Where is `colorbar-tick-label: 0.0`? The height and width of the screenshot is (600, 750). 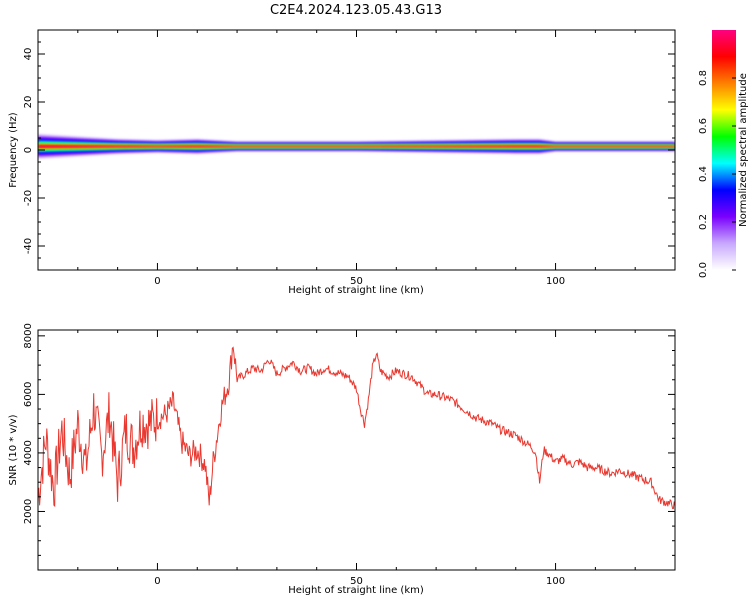
colorbar-tick-label: 0.0 is located at coordinates (703, 270).